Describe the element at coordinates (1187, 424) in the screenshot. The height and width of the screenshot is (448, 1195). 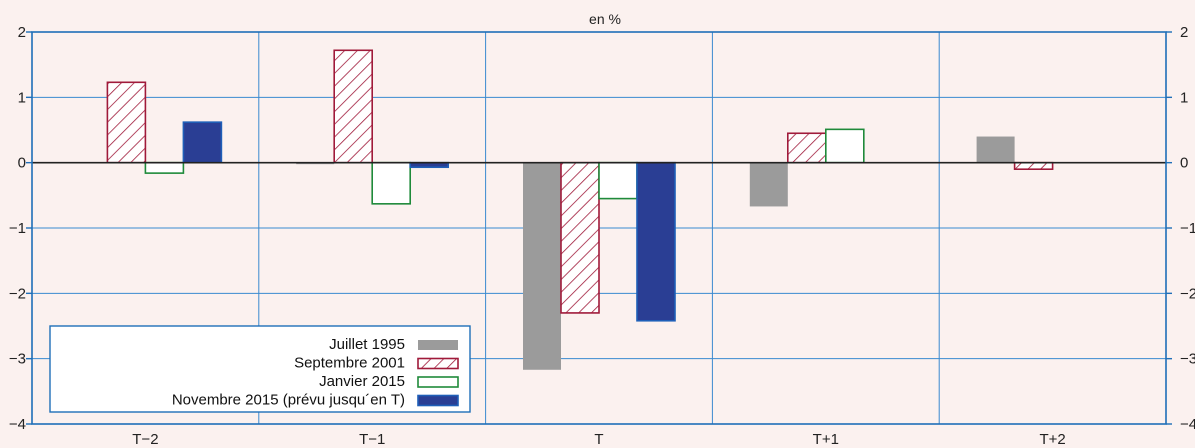
I see `y-tick-label-right: −4` at that location.